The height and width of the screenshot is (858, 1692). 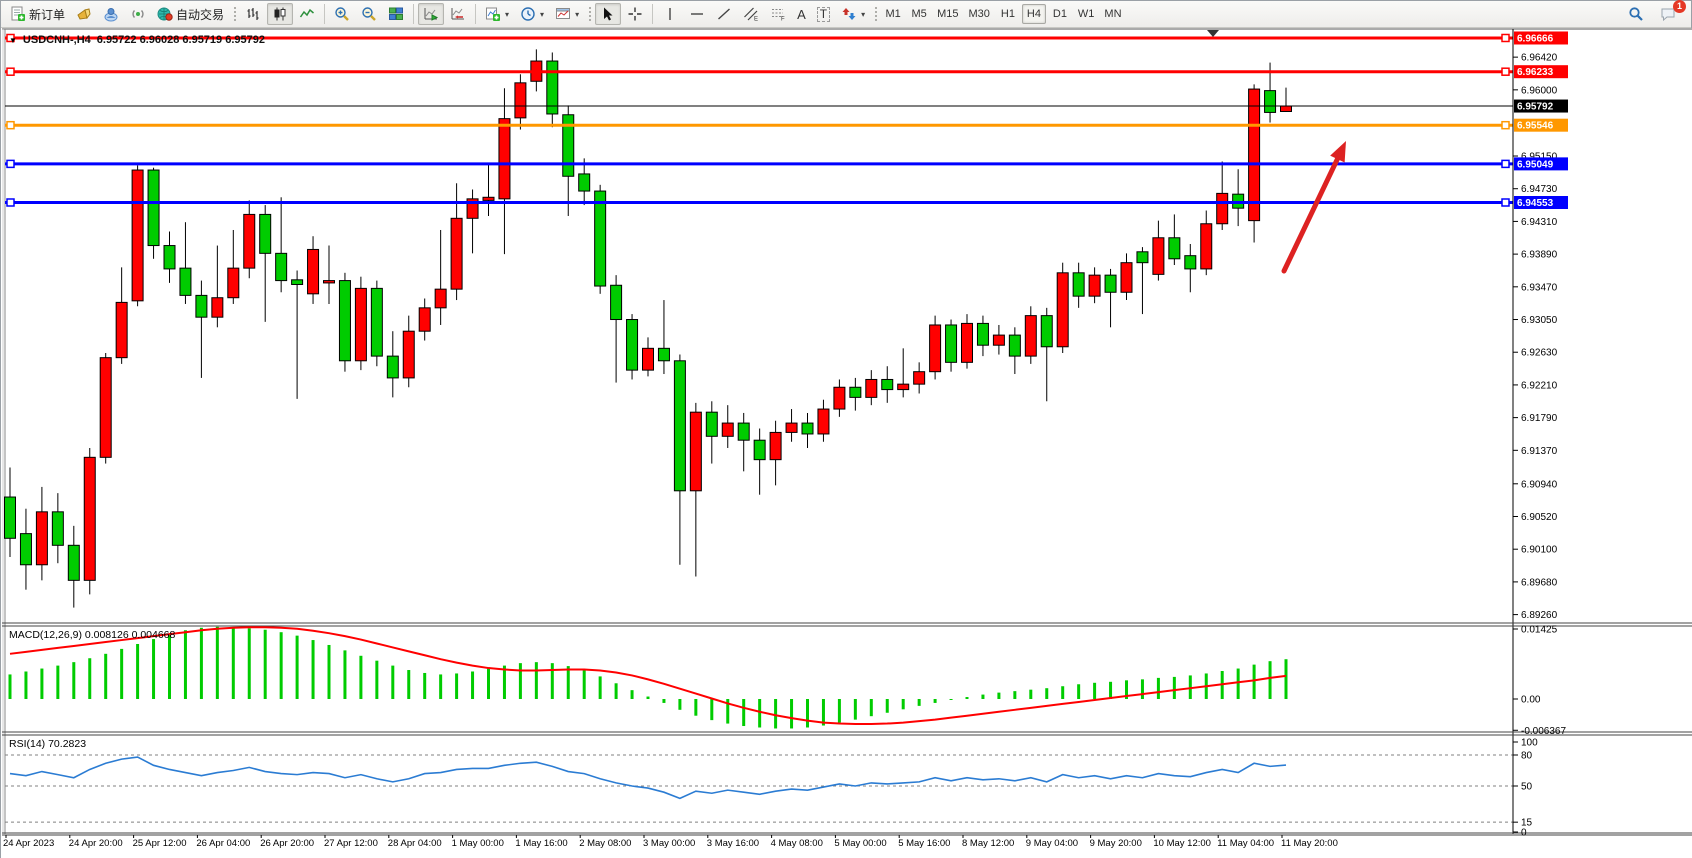 What do you see at coordinates (47, 744) in the screenshot?
I see `rsi-label: RSI(14) 70.2823` at bounding box center [47, 744].